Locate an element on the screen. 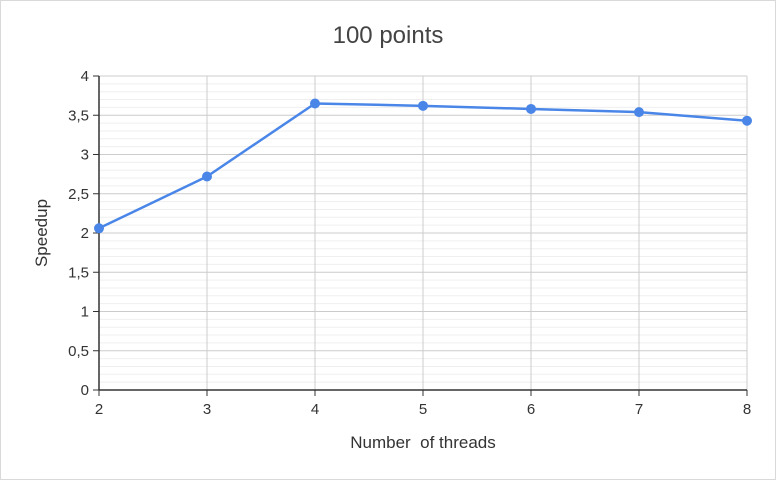 The height and width of the screenshot is (484, 776). y-tick-label: 4 is located at coordinates (85, 76).